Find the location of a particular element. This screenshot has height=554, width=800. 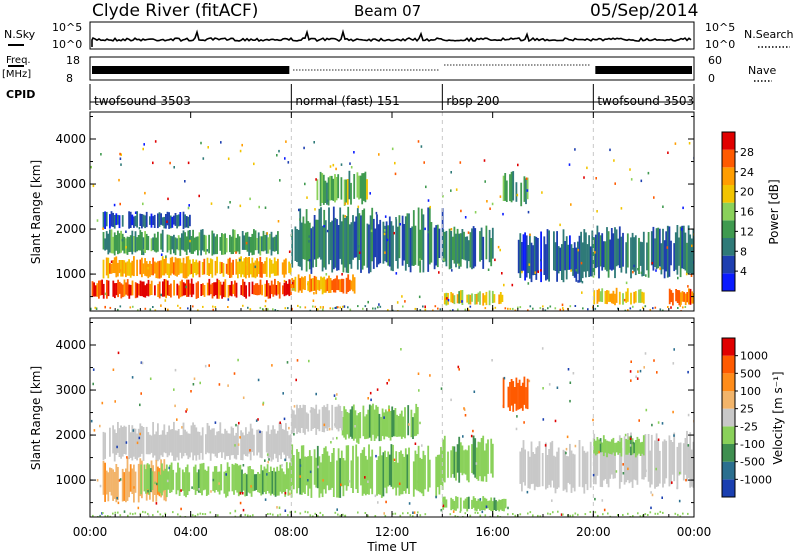

colorbar-frame is located at coordinates (728, 417).